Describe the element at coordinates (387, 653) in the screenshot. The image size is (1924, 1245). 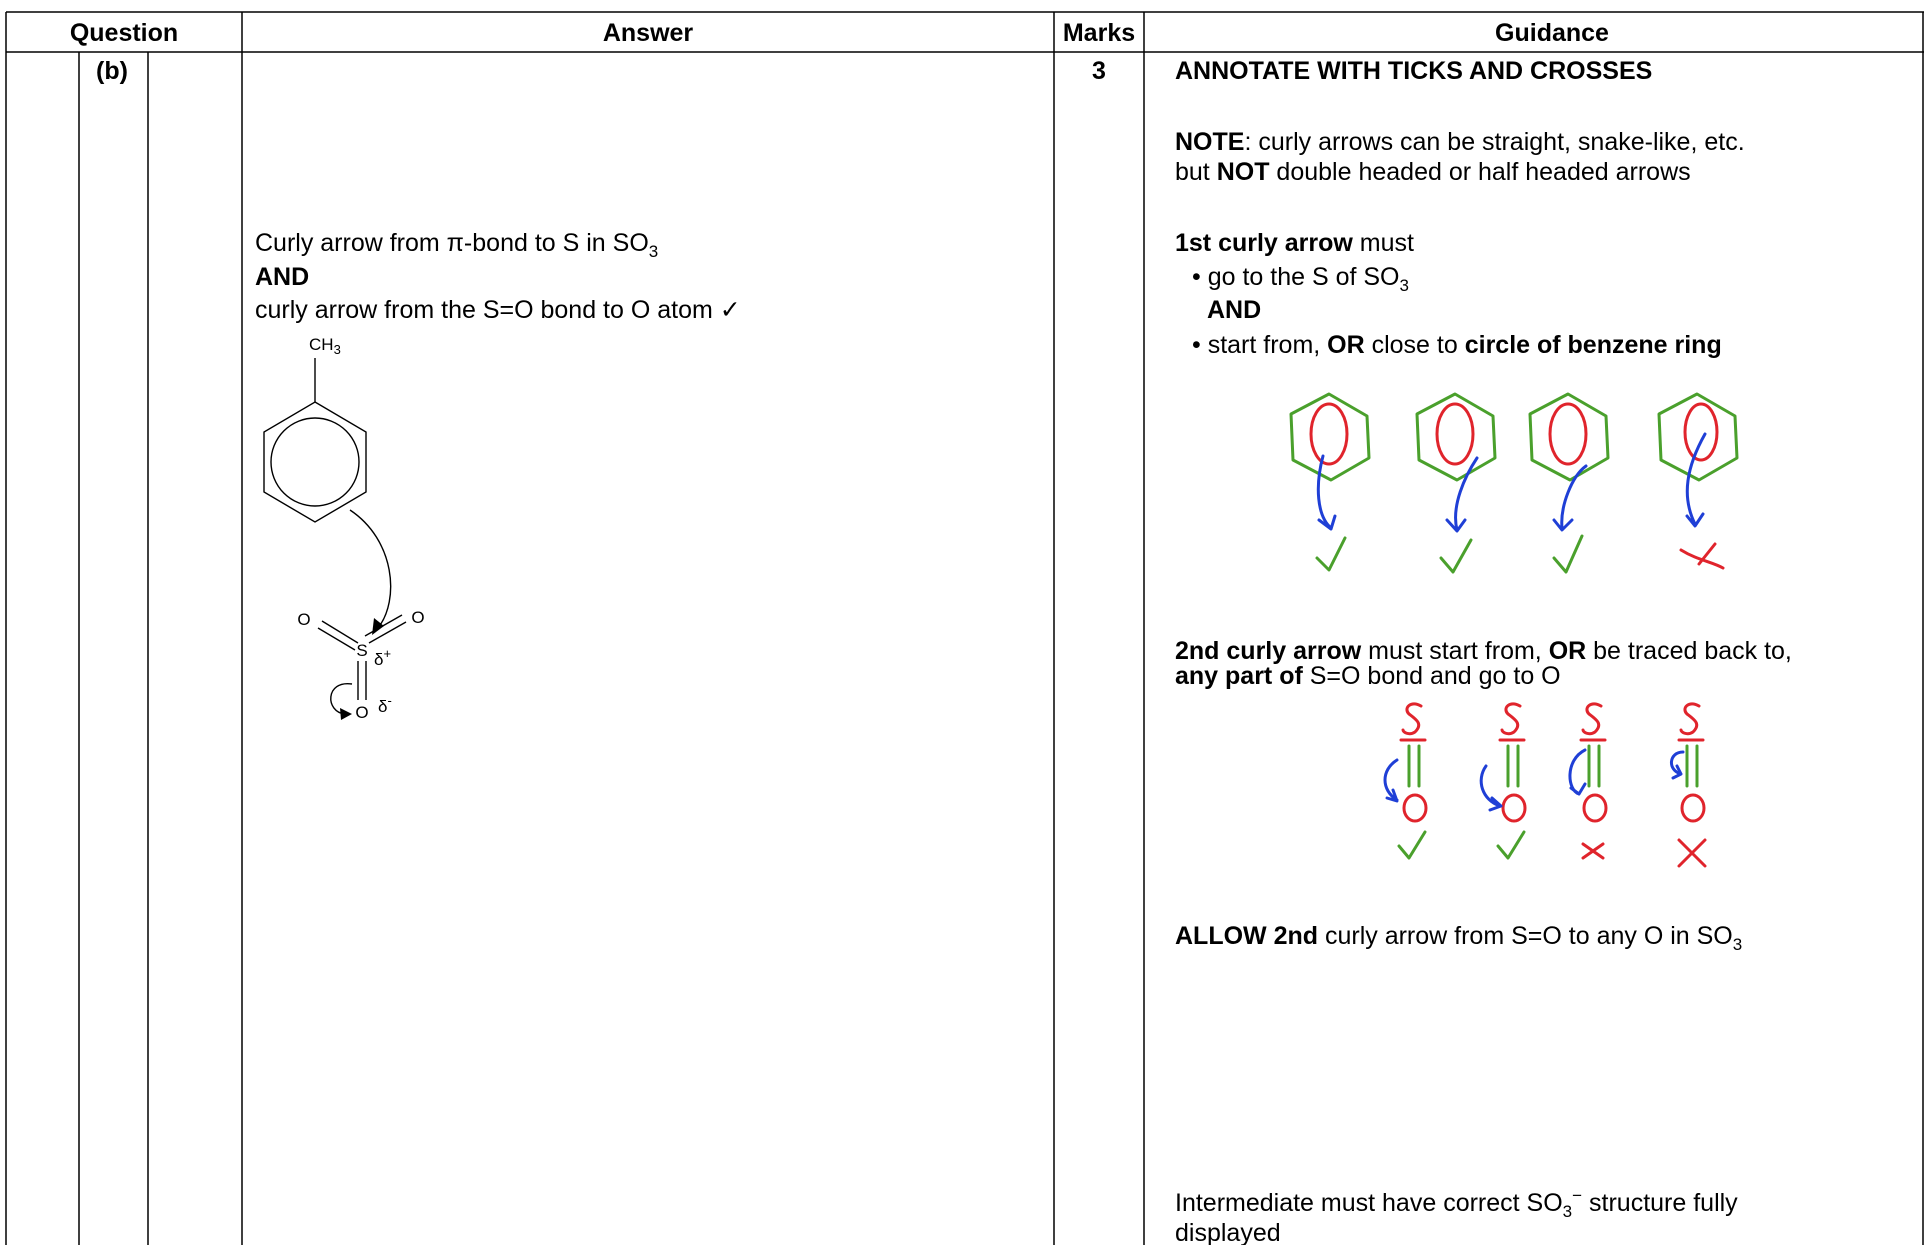
I see `superscript: +` at that location.